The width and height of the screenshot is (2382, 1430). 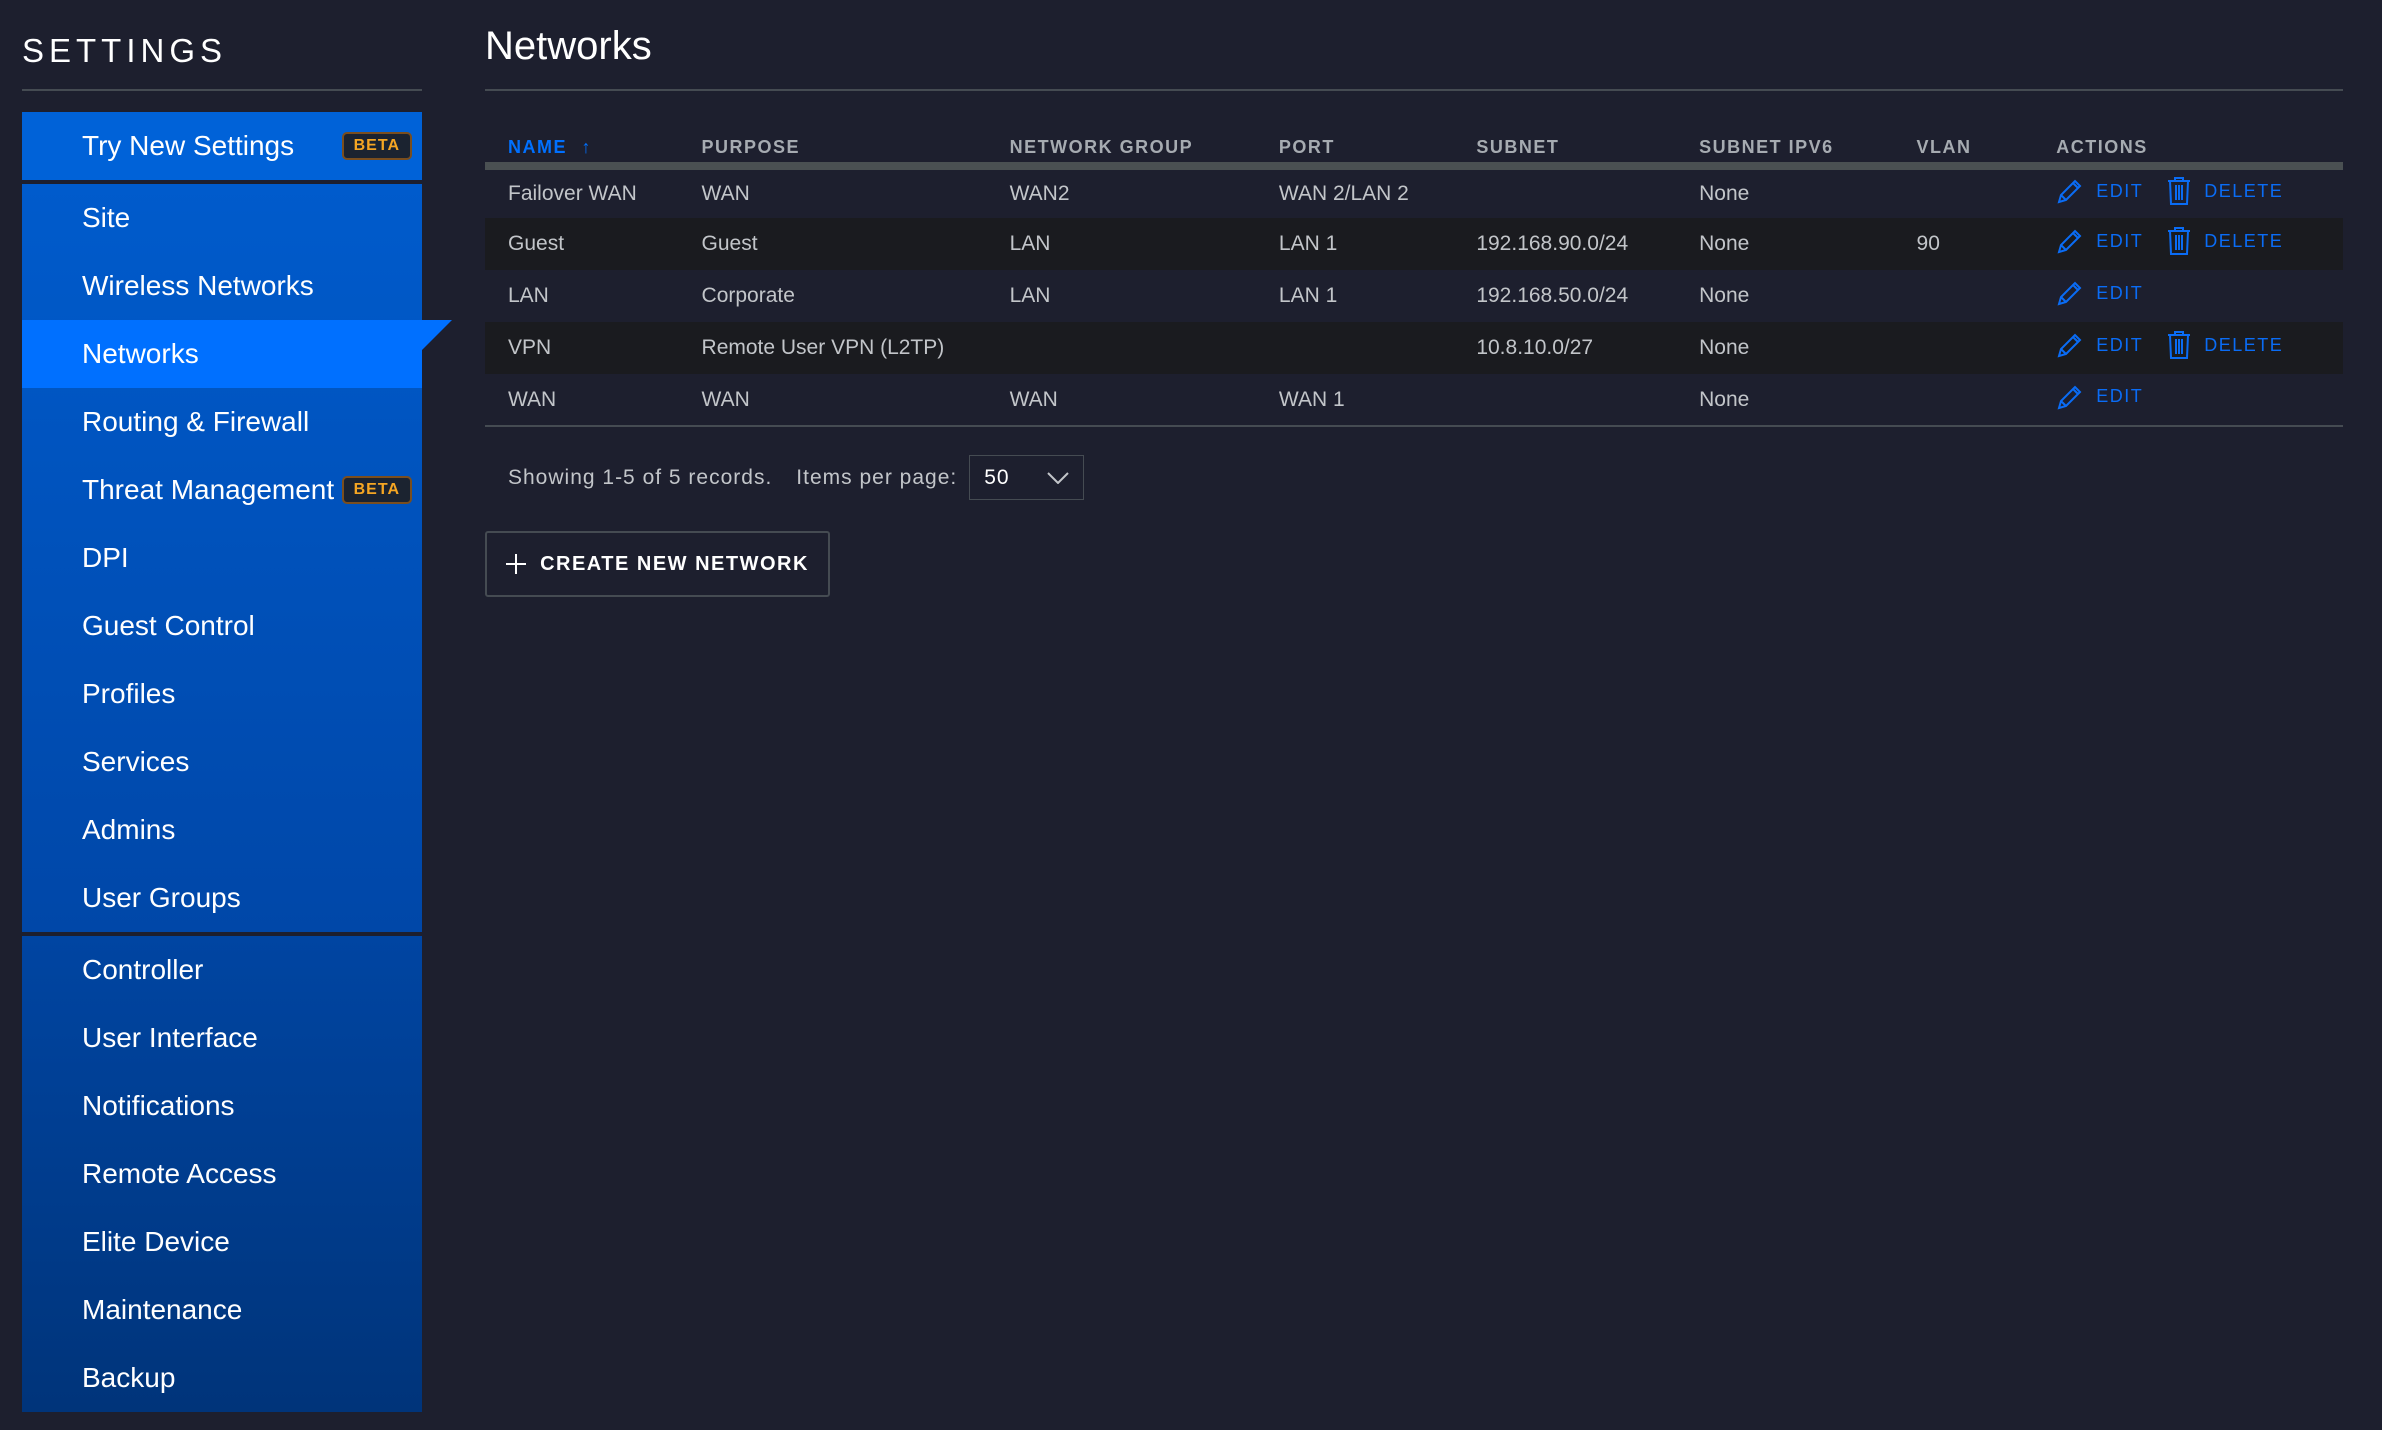 What do you see at coordinates (208, 489) in the screenshot?
I see `sidebar-item-label: Threat Management` at bounding box center [208, 489].